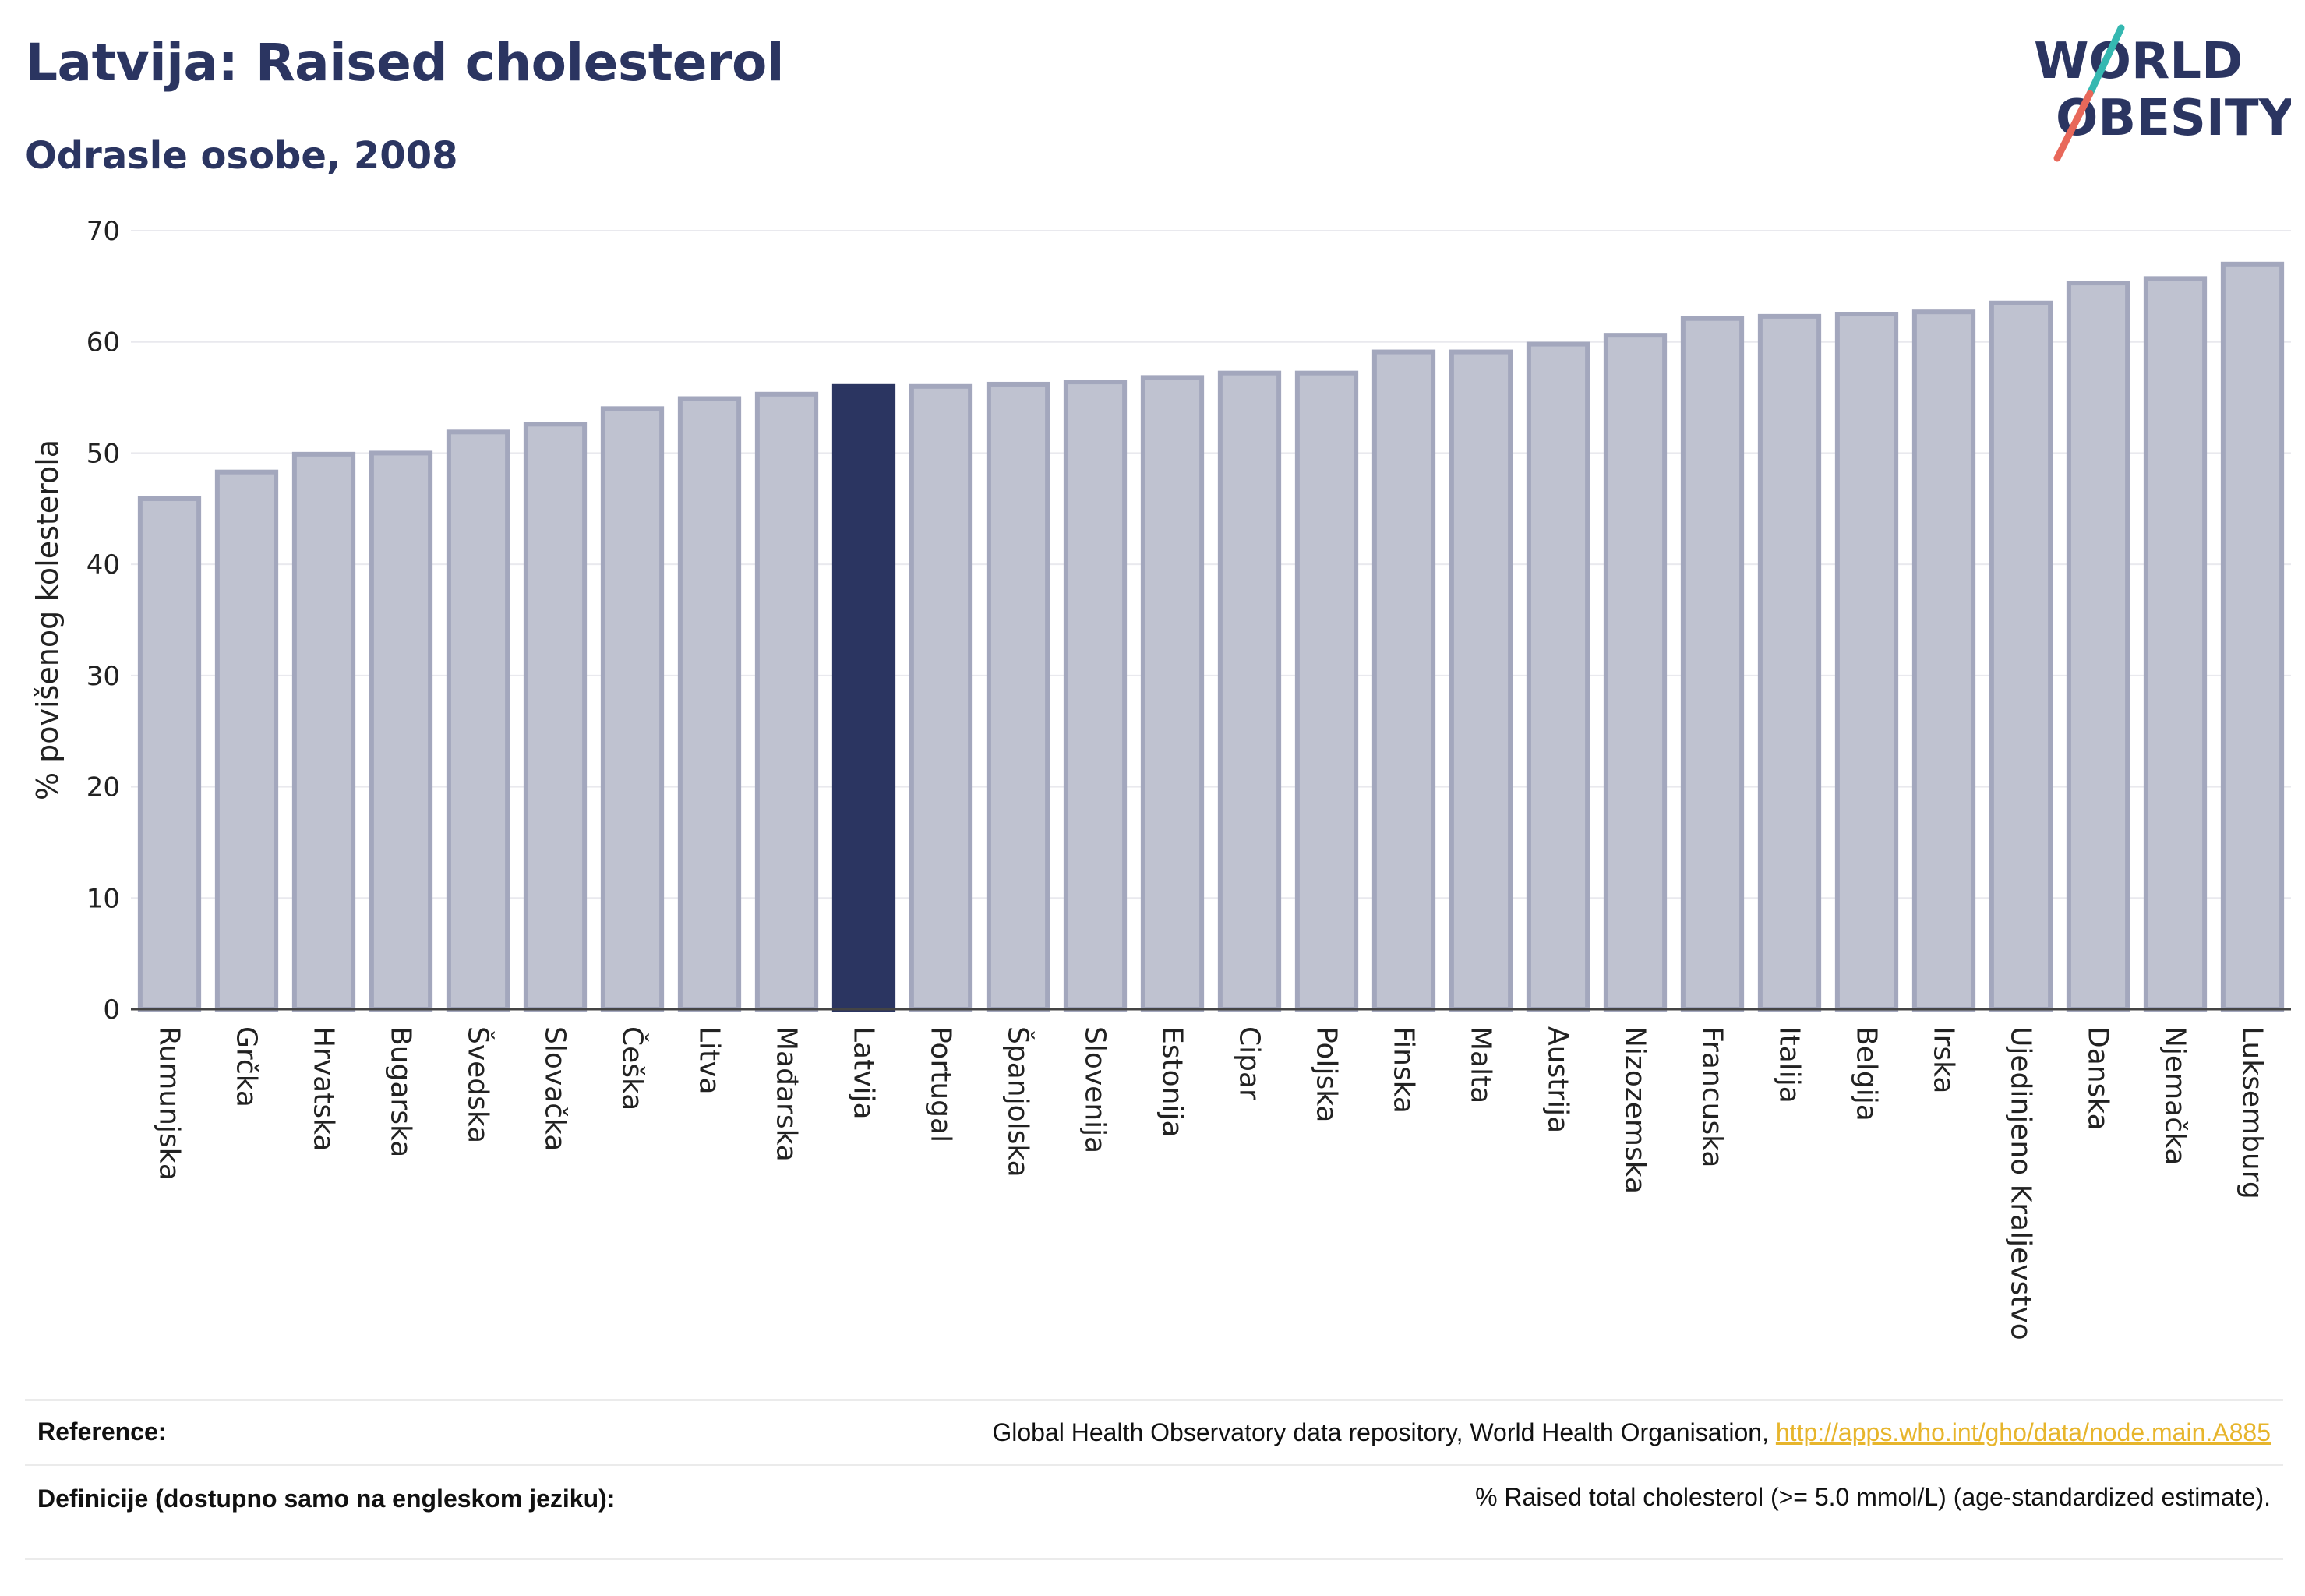 This screenshot has width=2305, height=1596. I want to click on x-tick-label: Luksemburg, so click(2252, 1112).